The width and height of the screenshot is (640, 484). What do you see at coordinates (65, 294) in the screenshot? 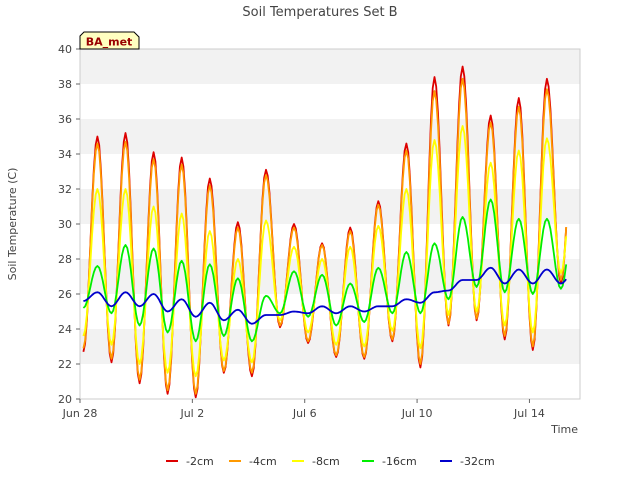
I see `y-tick-label: 26` at bounding box center [65, 294].